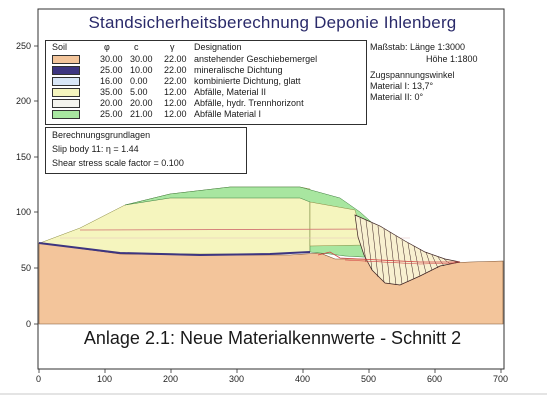  I want to click on x-tick-label: 700, so click(501, 379).